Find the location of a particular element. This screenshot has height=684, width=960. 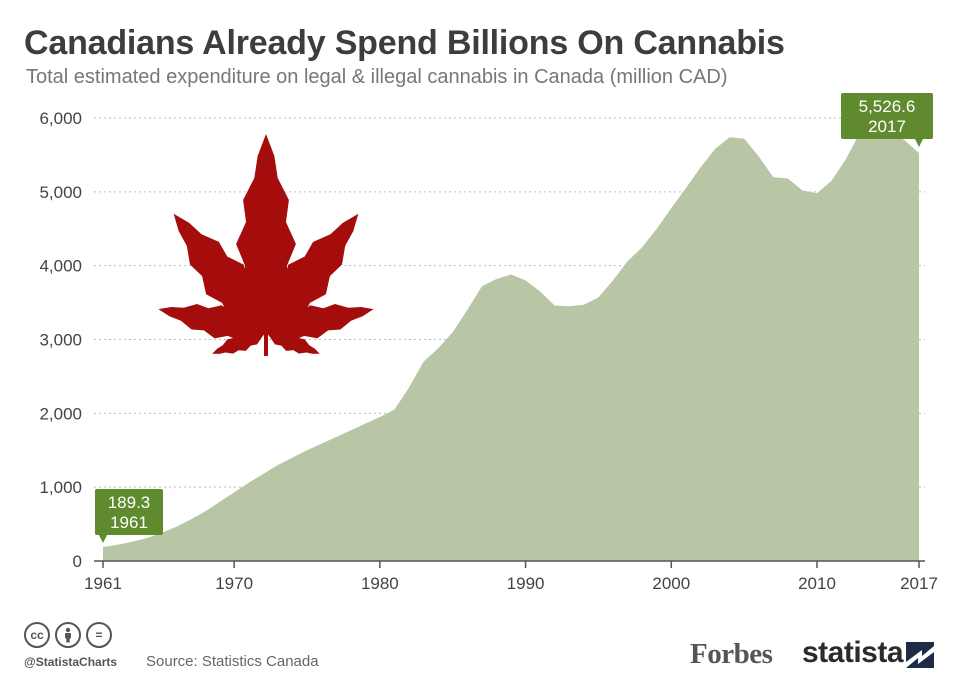

y-tick-label: 2,000 is located at coordinates (60, 413).